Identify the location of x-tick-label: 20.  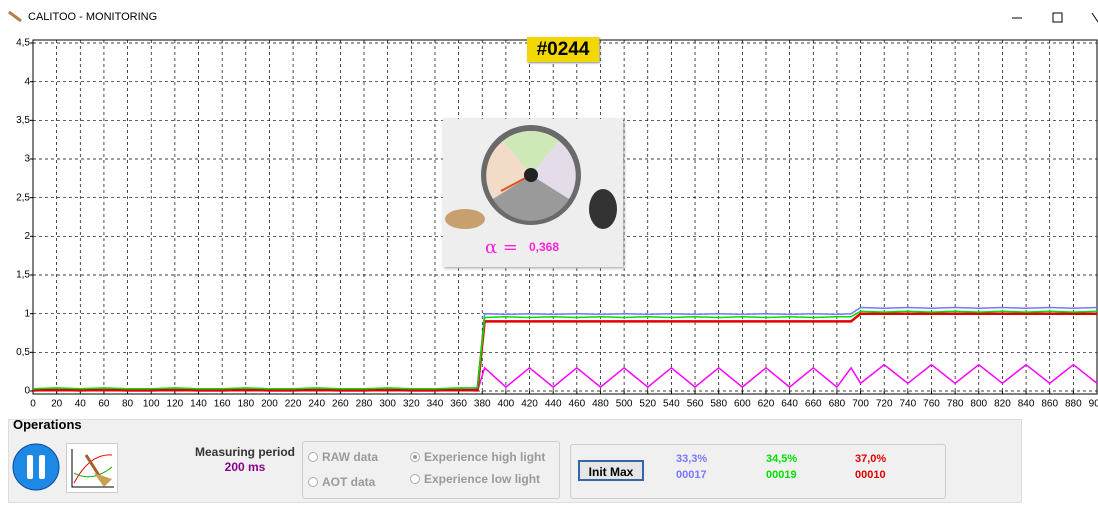
(57, 404).